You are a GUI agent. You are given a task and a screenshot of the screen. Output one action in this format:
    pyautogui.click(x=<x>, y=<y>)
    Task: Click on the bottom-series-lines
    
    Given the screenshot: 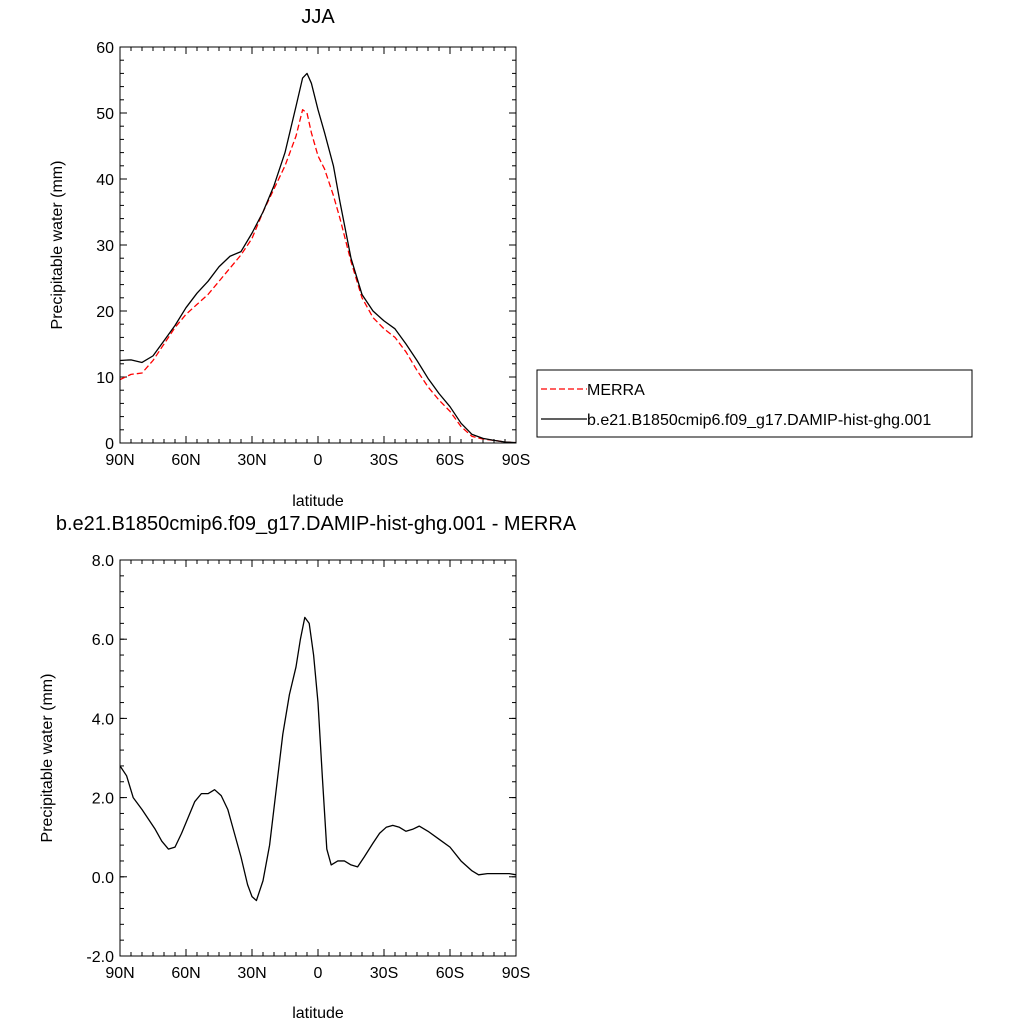 What is the action you would take?
    pyautogui.click(x=318, y=759)
    